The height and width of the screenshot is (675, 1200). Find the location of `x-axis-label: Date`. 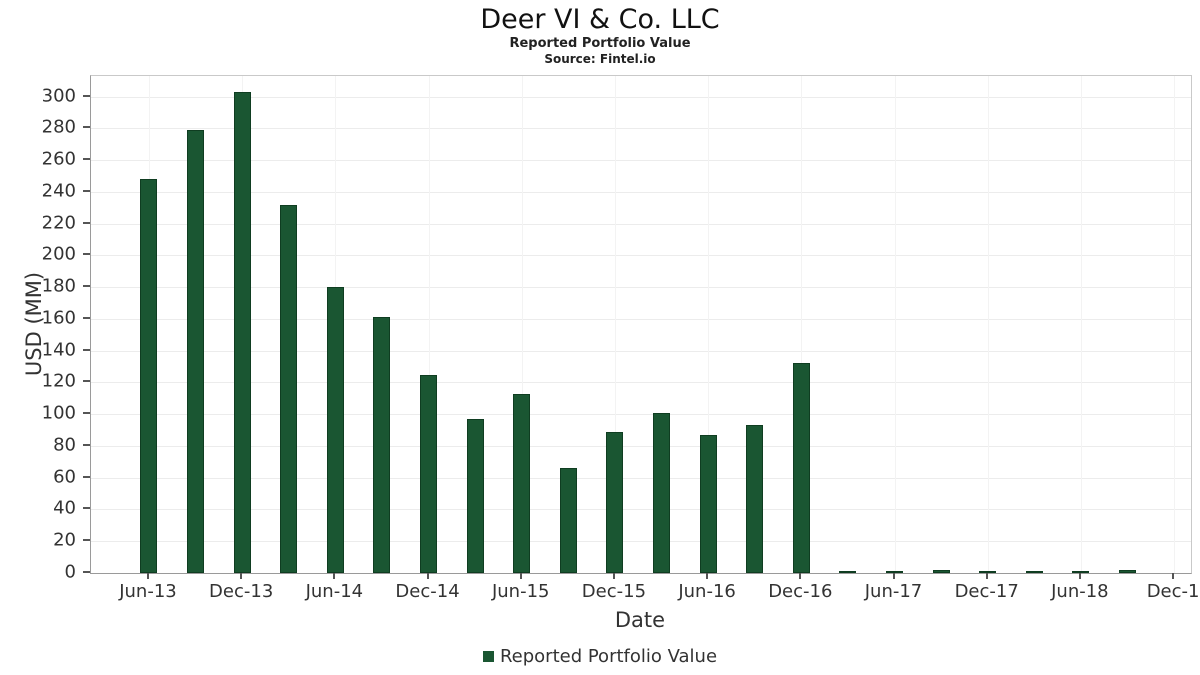

x-axis-label: Date is located at coordinates (640, 620).